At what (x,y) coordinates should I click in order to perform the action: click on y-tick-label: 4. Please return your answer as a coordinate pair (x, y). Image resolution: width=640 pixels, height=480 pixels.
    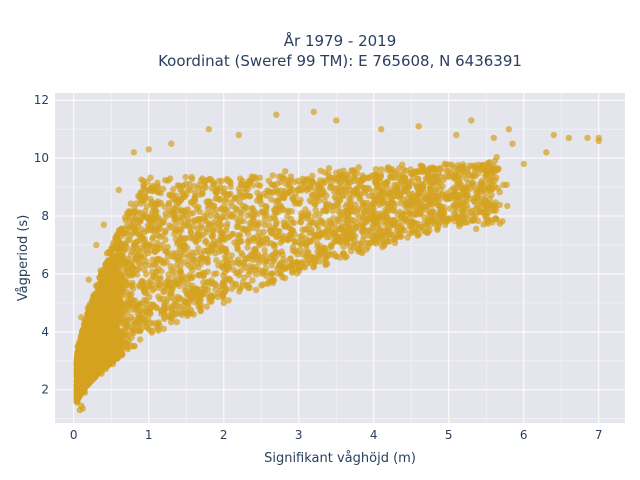
    Looking at the image, I should click on (45, 332).